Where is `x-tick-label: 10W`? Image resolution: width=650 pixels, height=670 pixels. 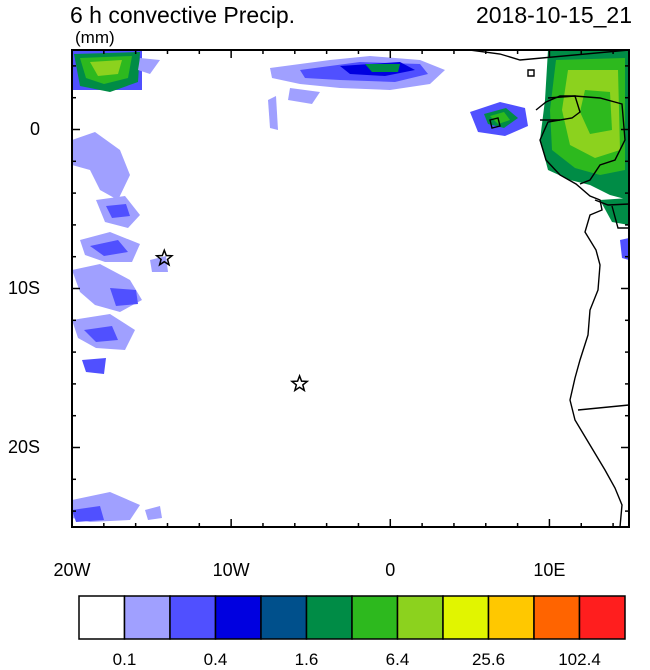 x-tick-label: 10W is located at coordinates (231, 570).